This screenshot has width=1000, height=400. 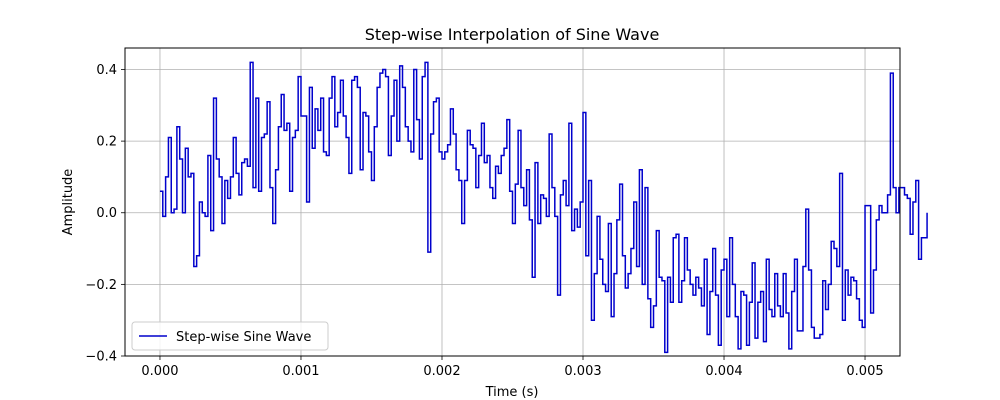 I want to click on y-tick-label: 0.2, so click(x=106, y=142).